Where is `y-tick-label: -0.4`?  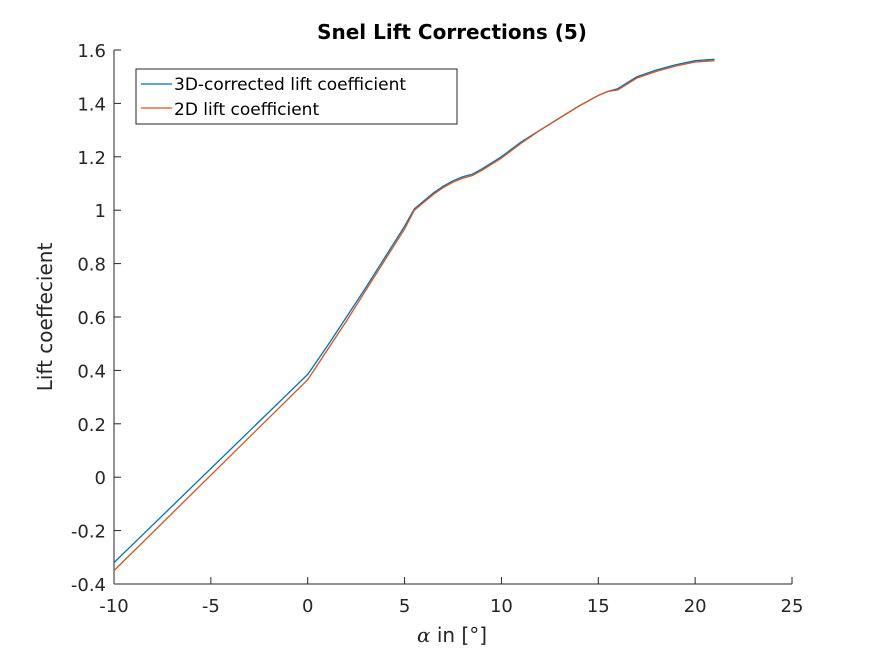
y-tick-label: -0.4 is located at coordinates (88, 585).